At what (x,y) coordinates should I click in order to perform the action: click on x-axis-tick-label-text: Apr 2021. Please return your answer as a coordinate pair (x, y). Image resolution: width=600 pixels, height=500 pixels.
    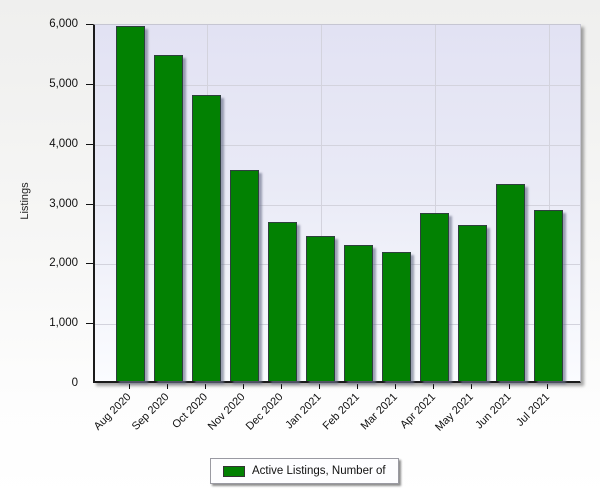
    Looking at the image, I should click on (417, 411).